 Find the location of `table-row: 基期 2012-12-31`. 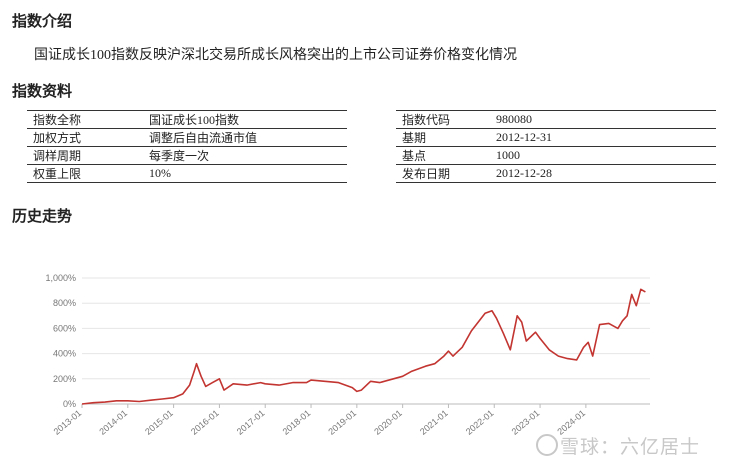

table-row: 基期 2012-12-31 is located at coordinates (556, 137).